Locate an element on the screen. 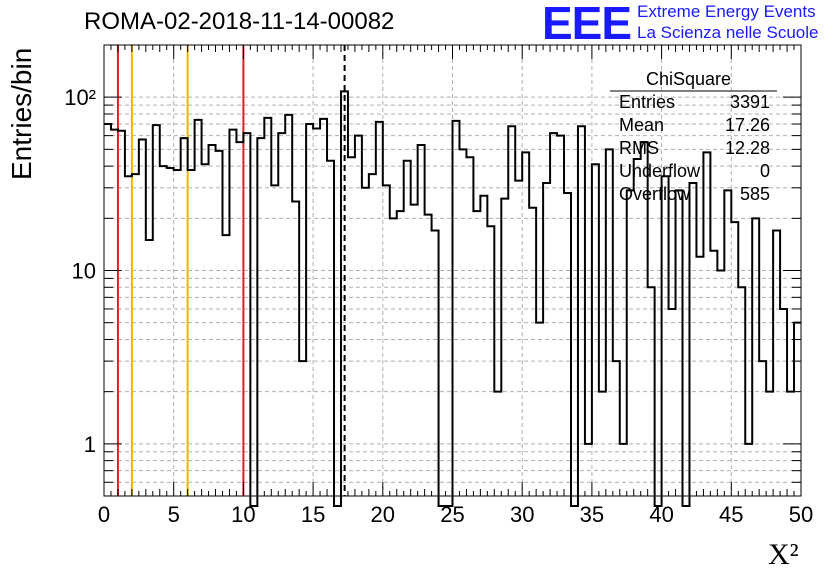  x-tick-label: 15 is located at coordinates (313, 514).